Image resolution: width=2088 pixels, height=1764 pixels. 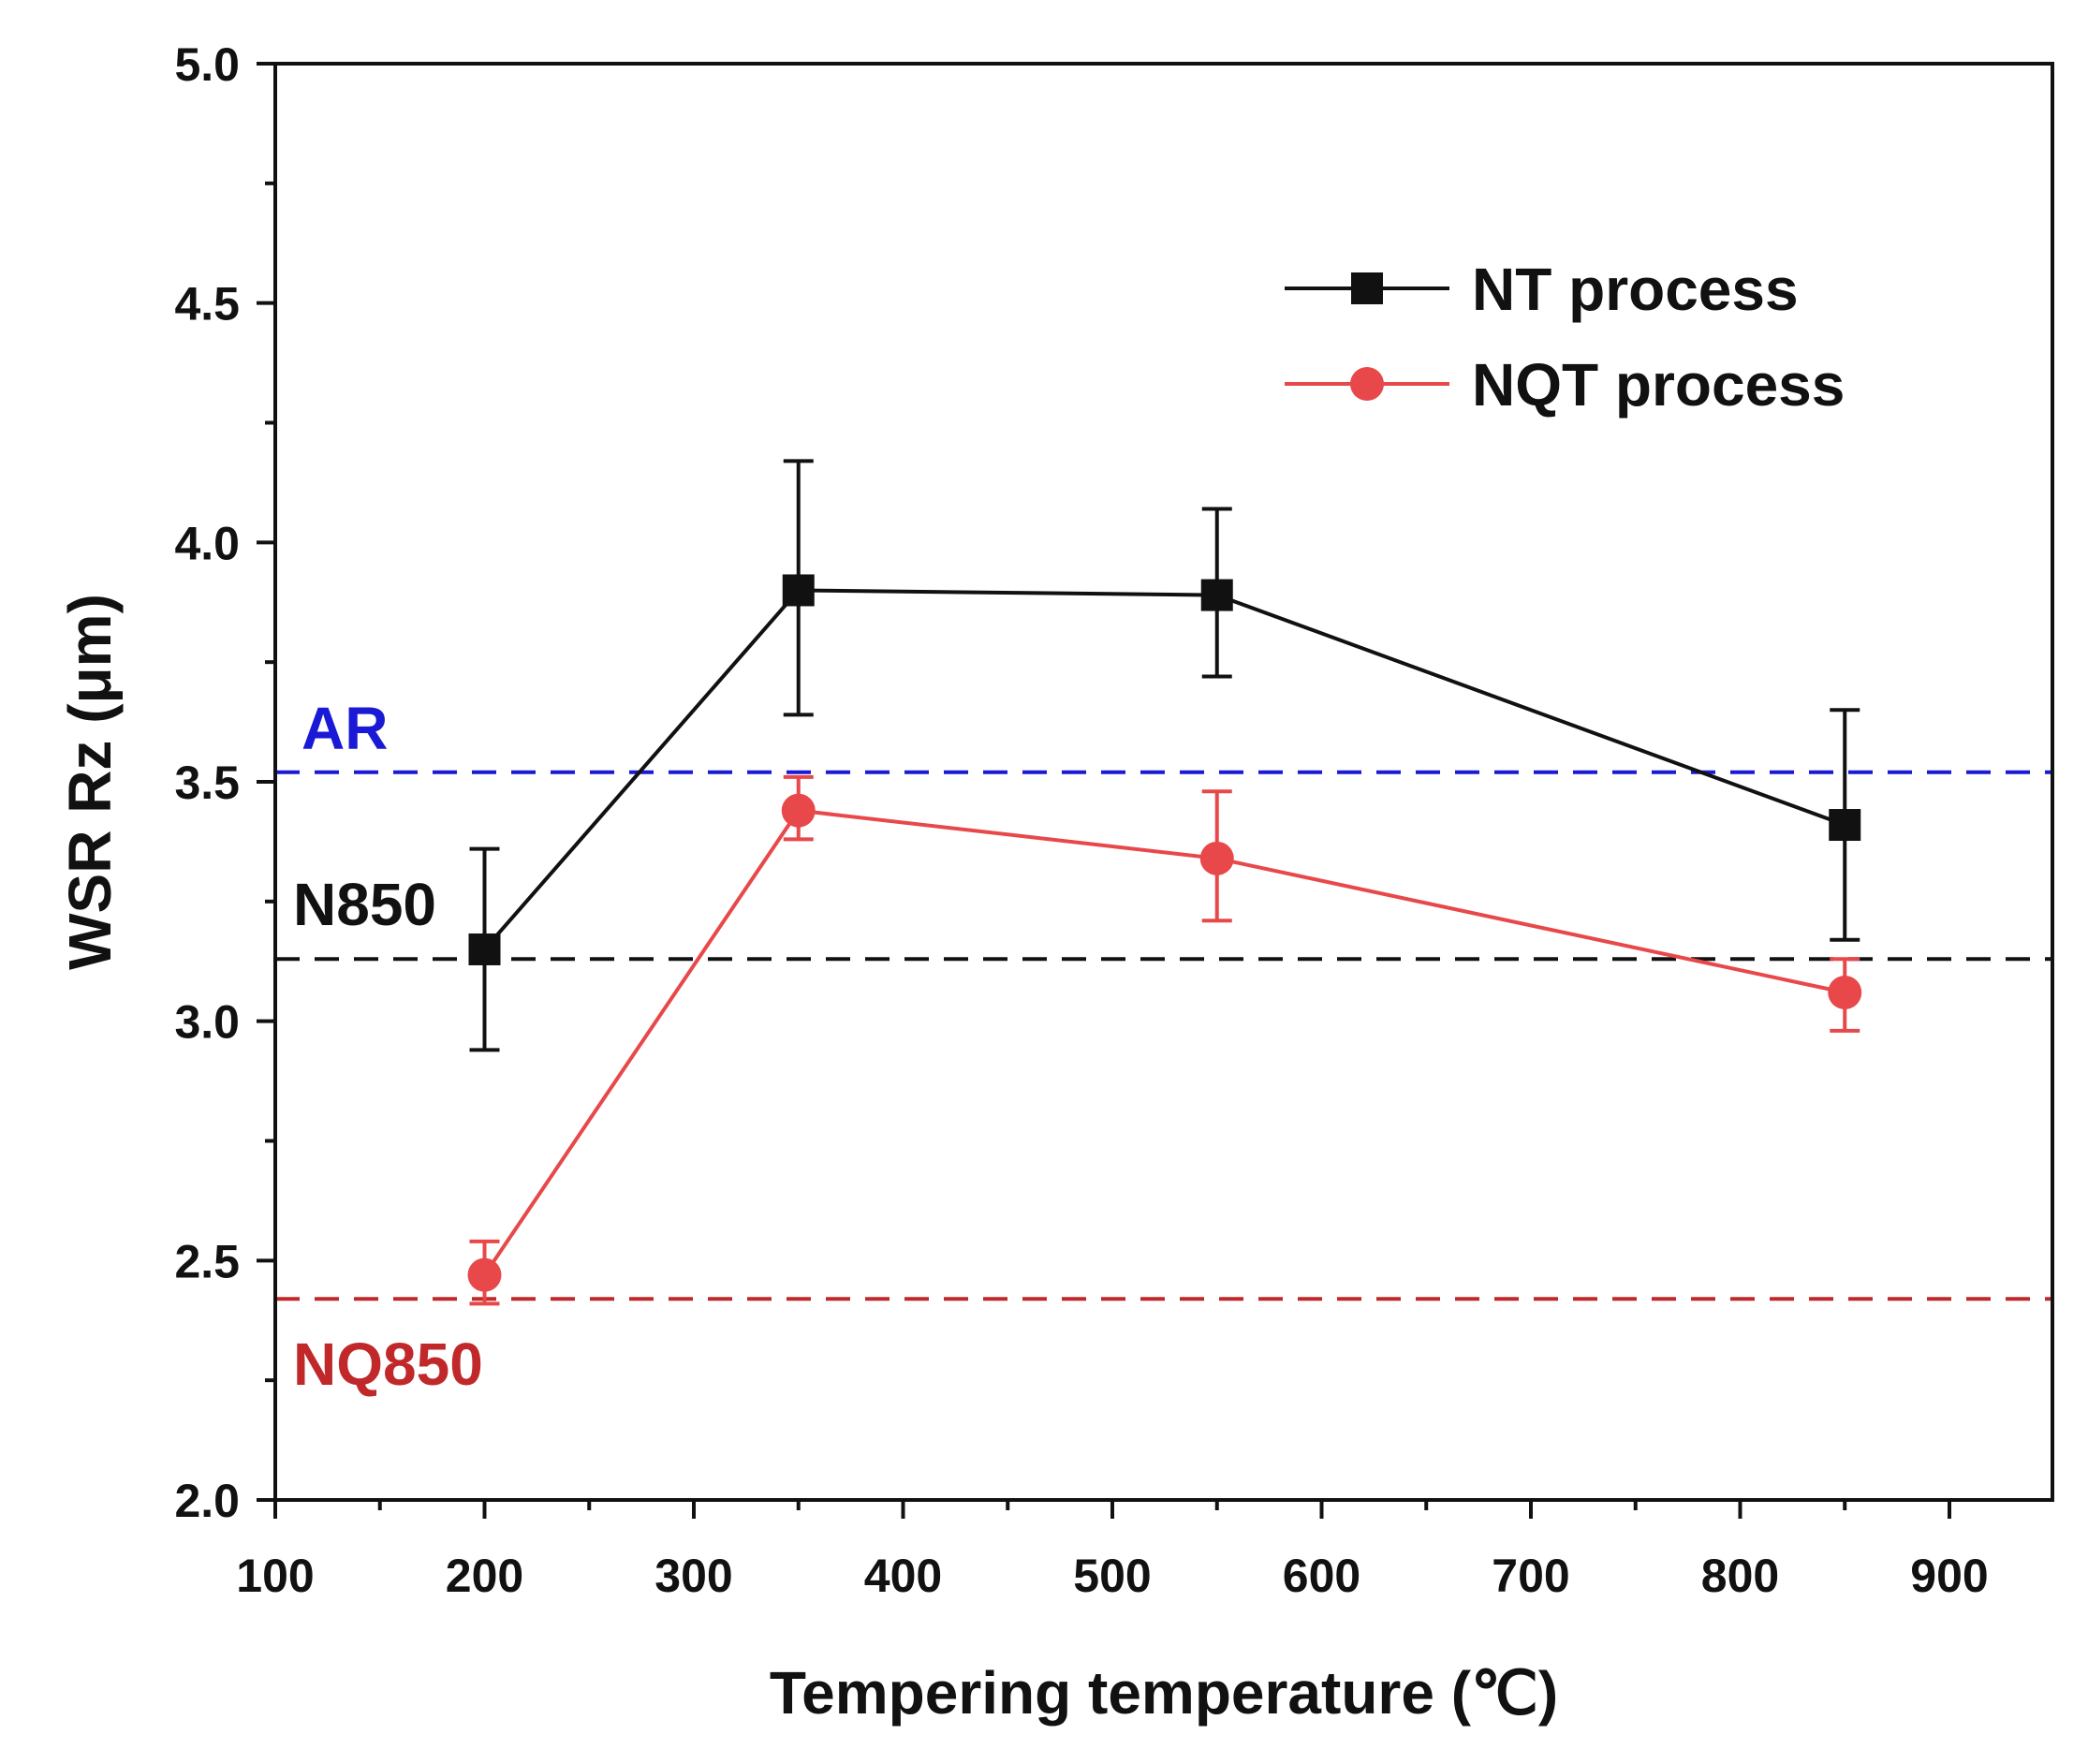 I want to click on x-axis-title: Tempering temperature (℃), so click(x=1164, y=1693).